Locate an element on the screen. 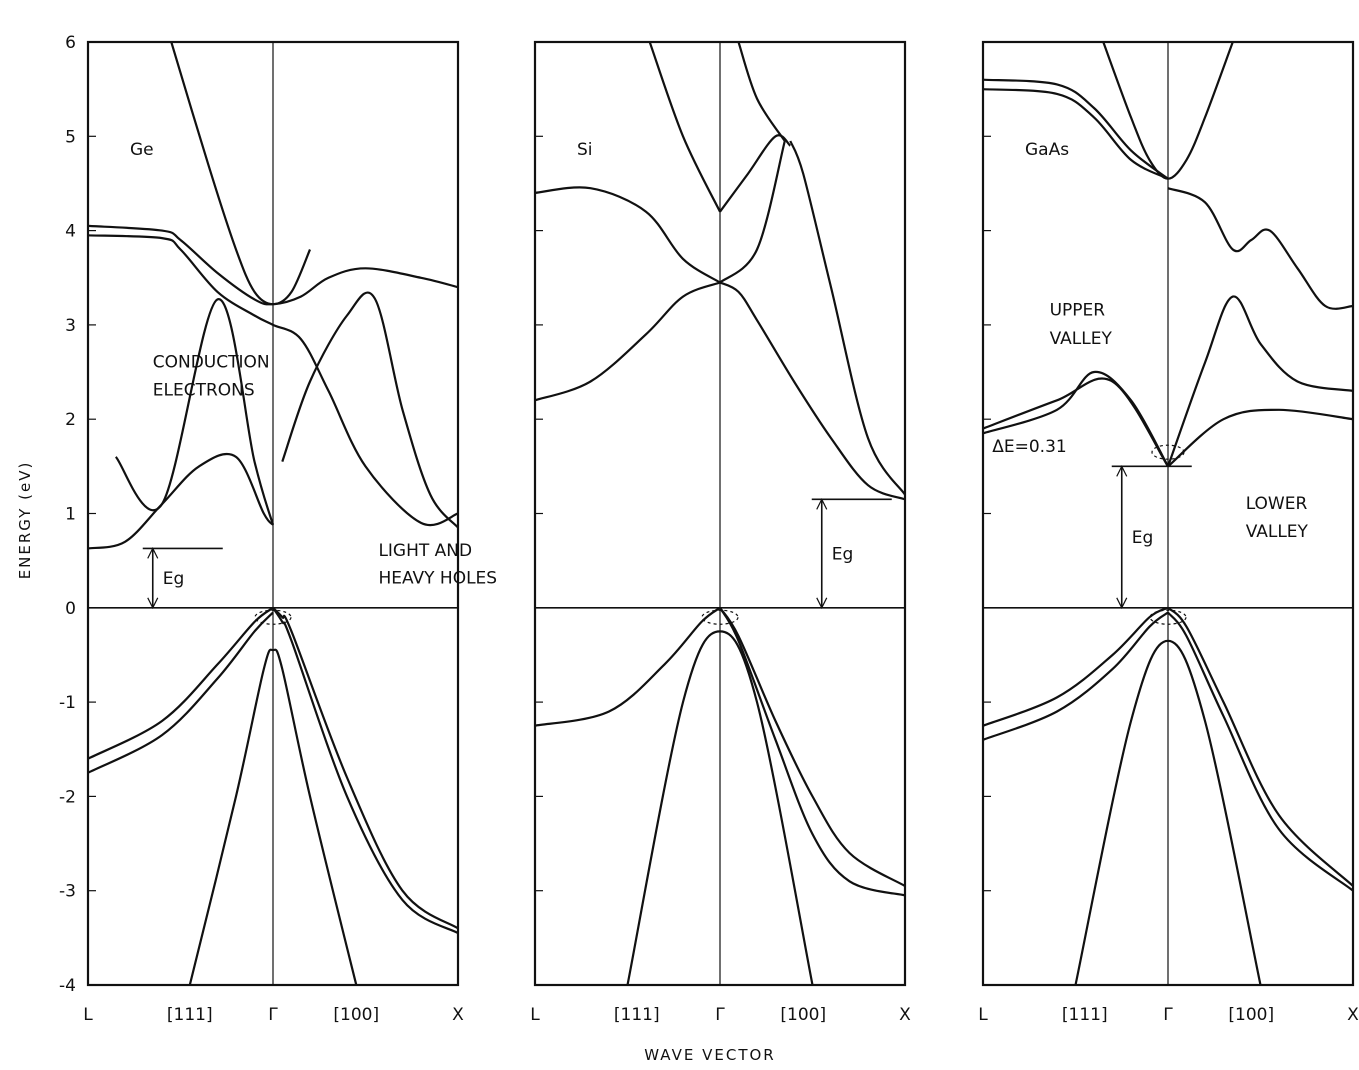 This screenshot has width=1359, height=1070. y-tick-label: 0 is located at coordinates (70, 609).